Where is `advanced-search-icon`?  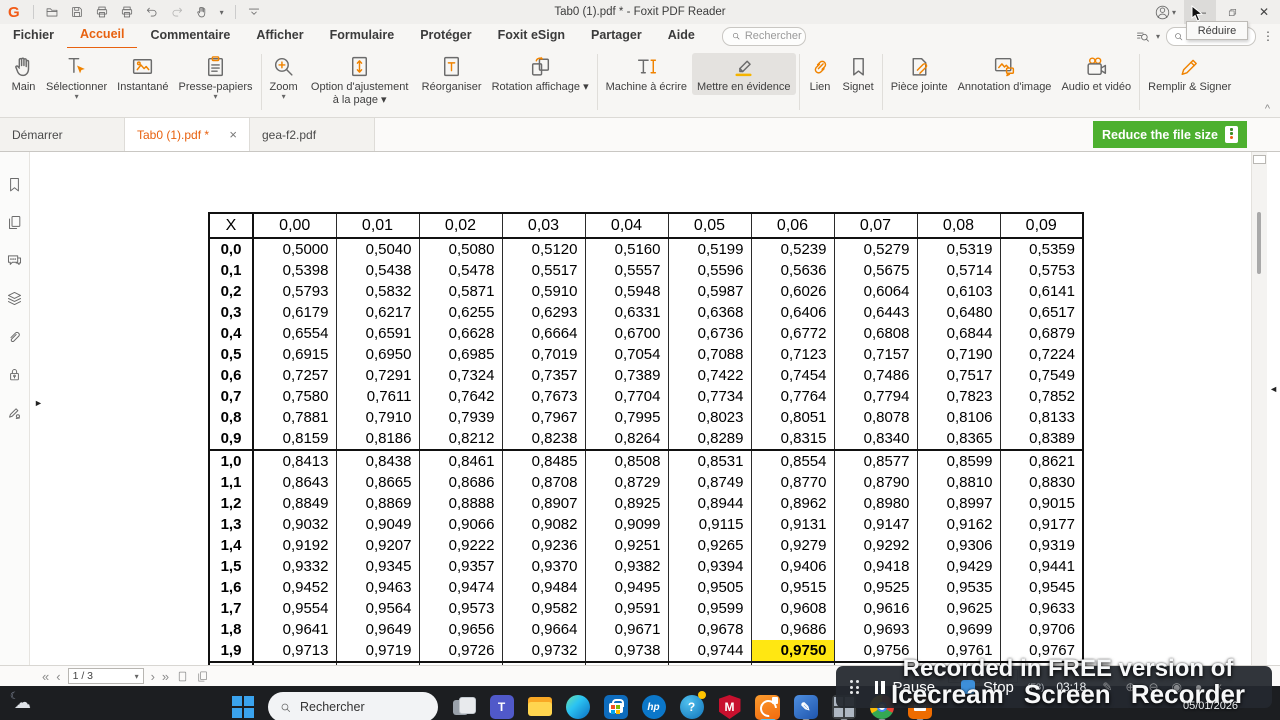 advanced-search-icon is located at coordinates (1142, 36).